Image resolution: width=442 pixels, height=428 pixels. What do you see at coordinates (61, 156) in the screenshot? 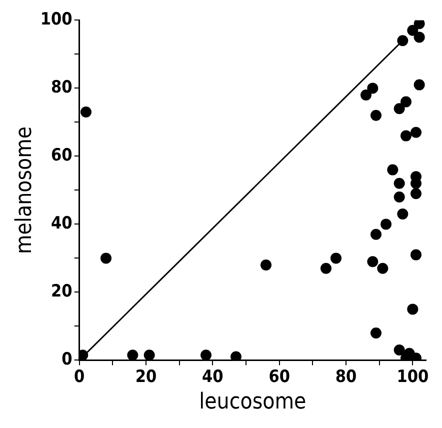
I see `y-tick-label: 60` at bounding box center [61, 156].